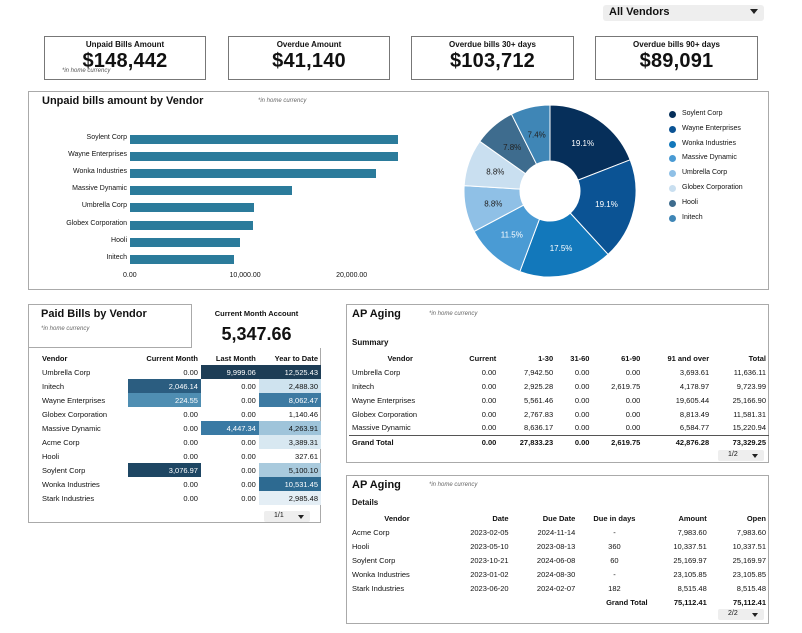  Describe the element at coordinates (683, 13) in the screenshot. I see `vendor-filter-select: All Vendors` at that location.